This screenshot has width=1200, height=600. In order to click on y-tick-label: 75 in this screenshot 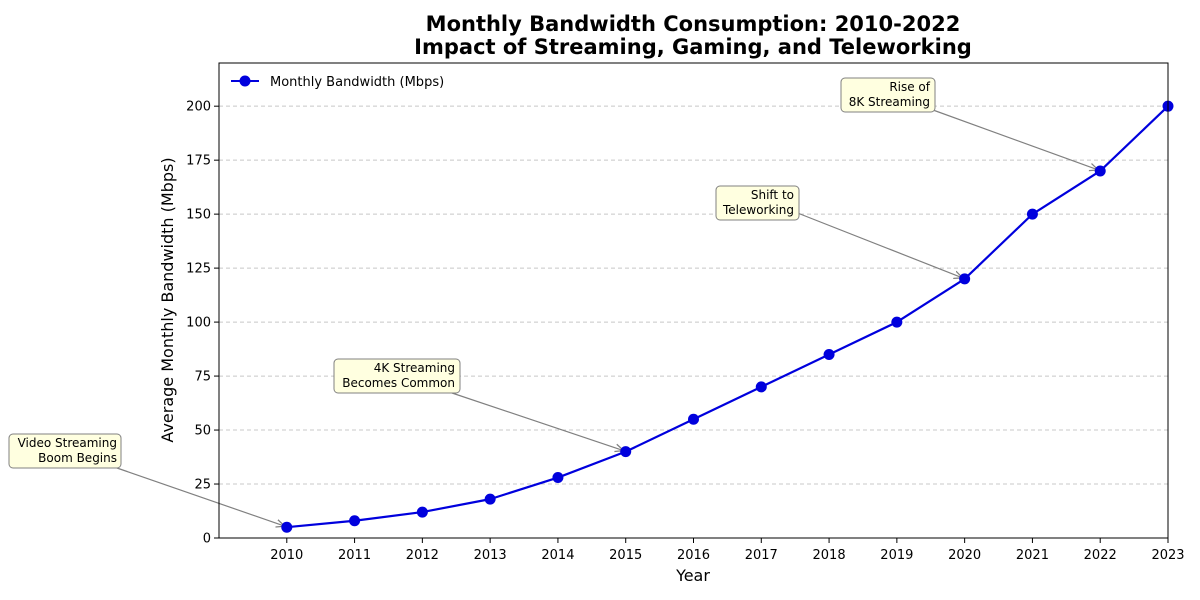, I will do `click(202, 377)`.